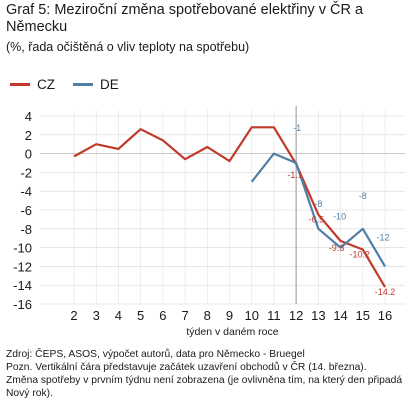 Image resolution: width=420 pixels, height=420 pixels. What do you see at coordinates (207, 315) in the screenshot?
I see `x-tick-label: 8` at bounding box center [207, 315].